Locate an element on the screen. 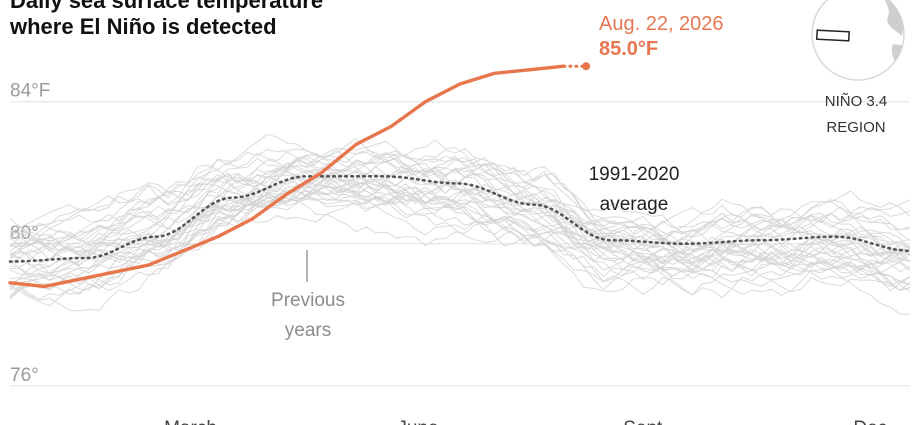 The image size is (920, 425). x-tick-label-0: March is located at coordinates (190, 421).